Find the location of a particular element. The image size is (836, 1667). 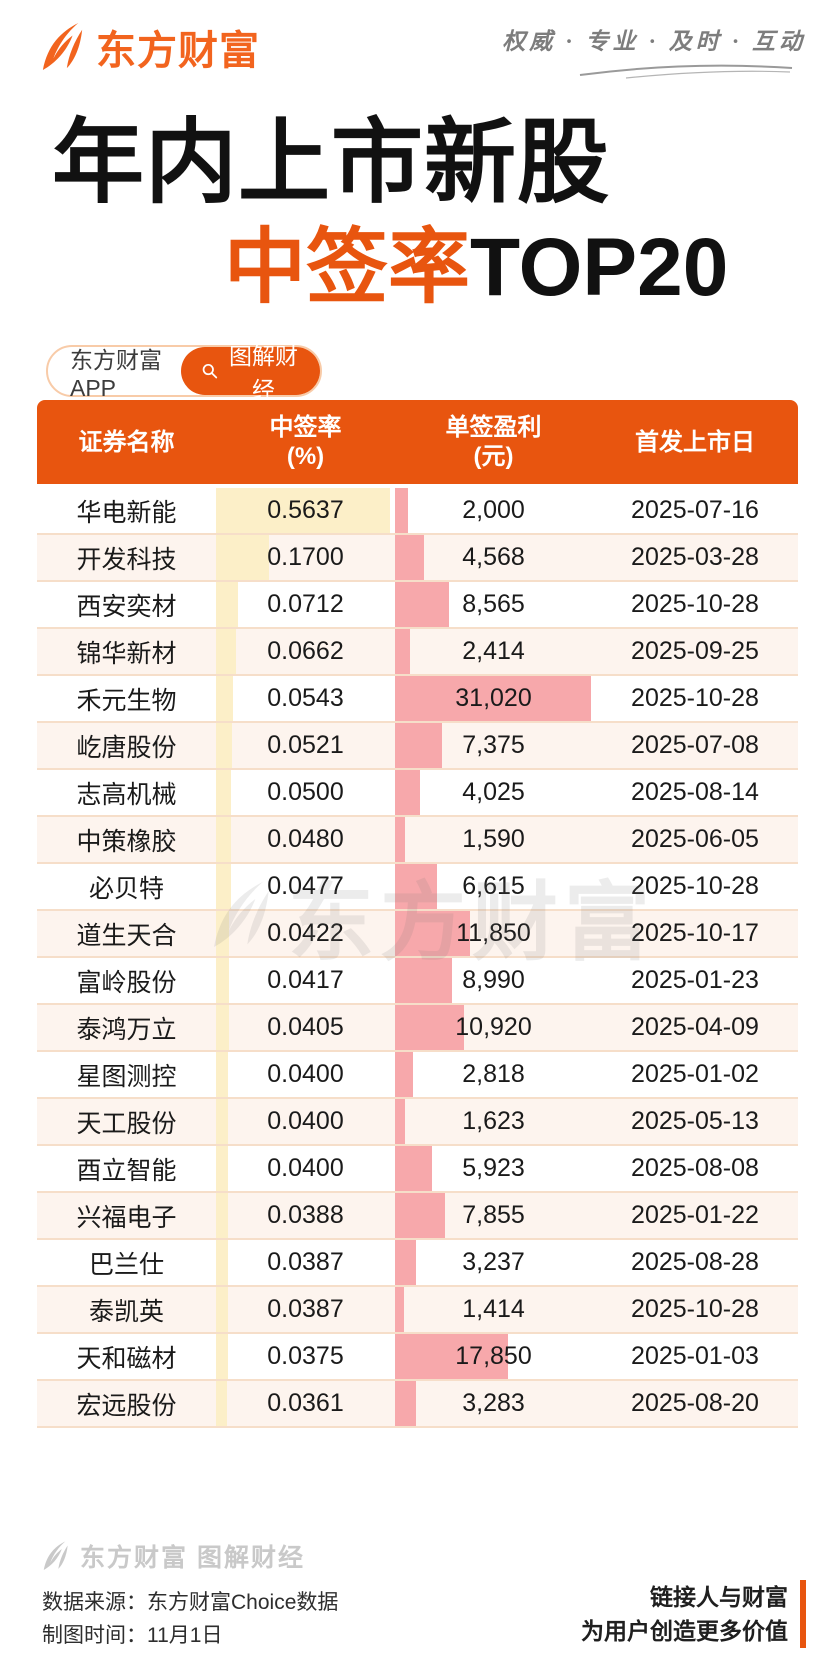

table-row: 宏远股份 0.0361 3,283 2025-08-20 is located at coordinates (417, 1404).